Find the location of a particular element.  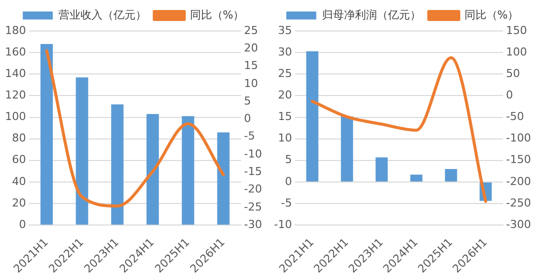

y2-tick-label: -100 is located at coordinates (519, 138).